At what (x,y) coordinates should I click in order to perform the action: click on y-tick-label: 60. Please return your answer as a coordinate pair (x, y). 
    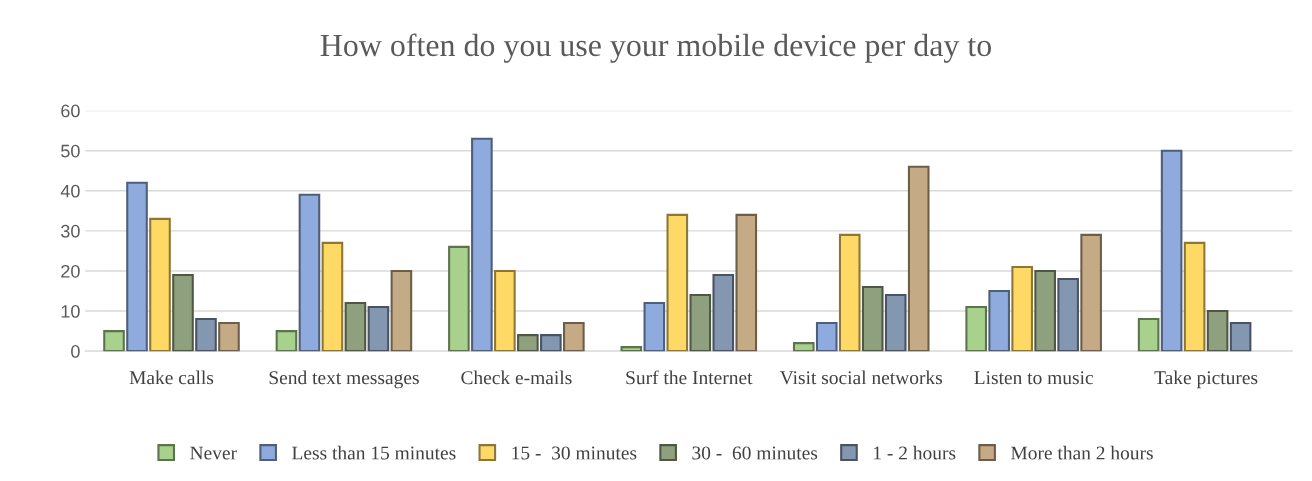
    Looking at the image, I should click on (70, 111).